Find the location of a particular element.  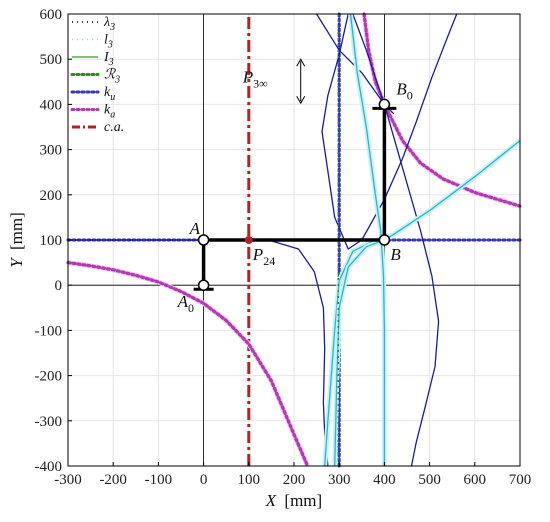

series-cubic_arc is located at coordinates (396, 240).